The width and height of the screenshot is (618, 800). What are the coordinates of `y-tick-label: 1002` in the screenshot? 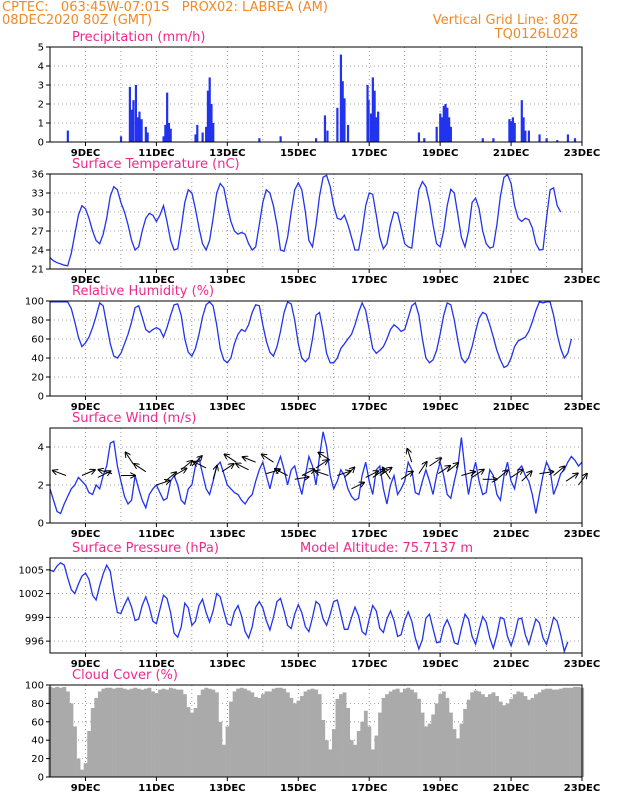 It's located at (31, 594).